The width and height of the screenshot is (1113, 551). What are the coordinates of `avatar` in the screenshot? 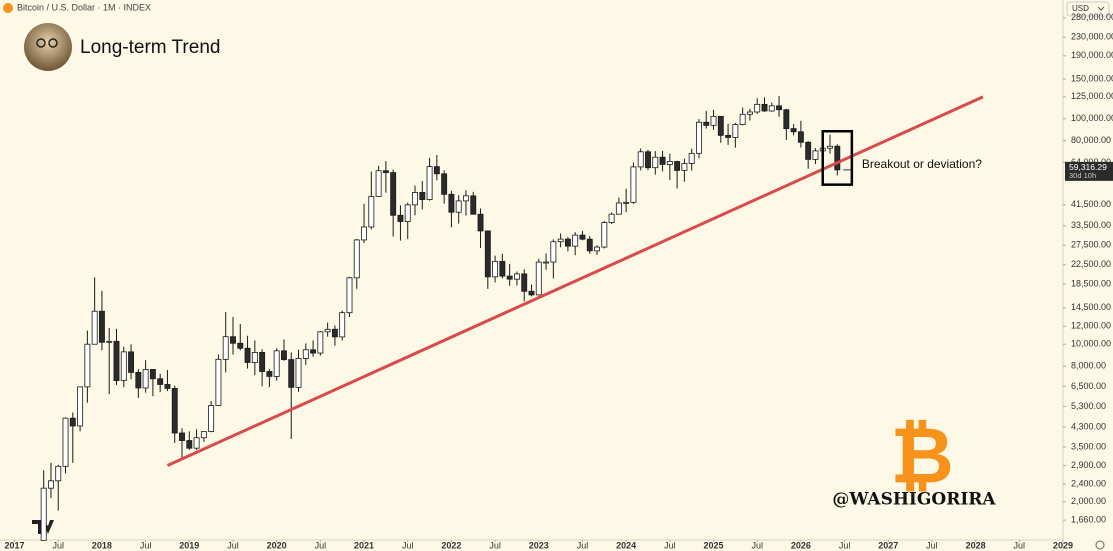 It's located at (48, 47).